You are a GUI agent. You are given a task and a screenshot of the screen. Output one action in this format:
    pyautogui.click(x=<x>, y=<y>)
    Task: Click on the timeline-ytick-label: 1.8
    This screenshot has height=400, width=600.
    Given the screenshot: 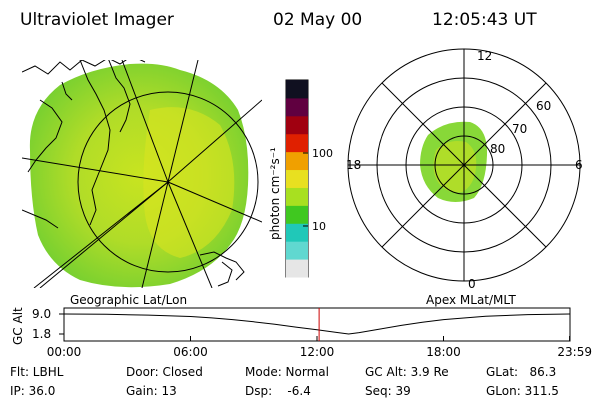 What is the action you would take?
    pyautogui.click(x=41, y=334)
    